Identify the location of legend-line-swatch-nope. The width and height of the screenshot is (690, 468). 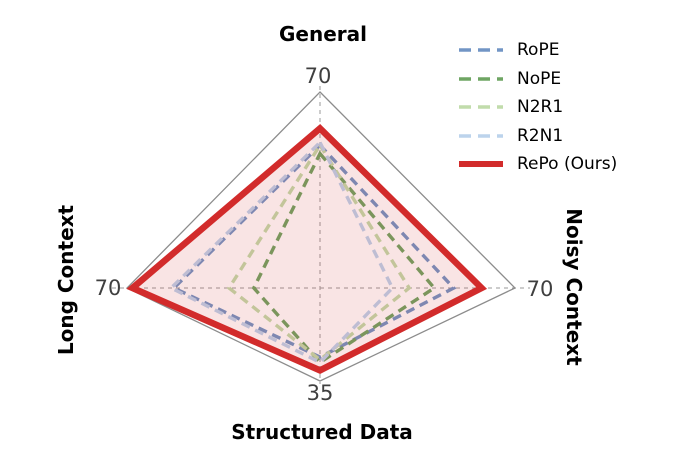
(481, 79).